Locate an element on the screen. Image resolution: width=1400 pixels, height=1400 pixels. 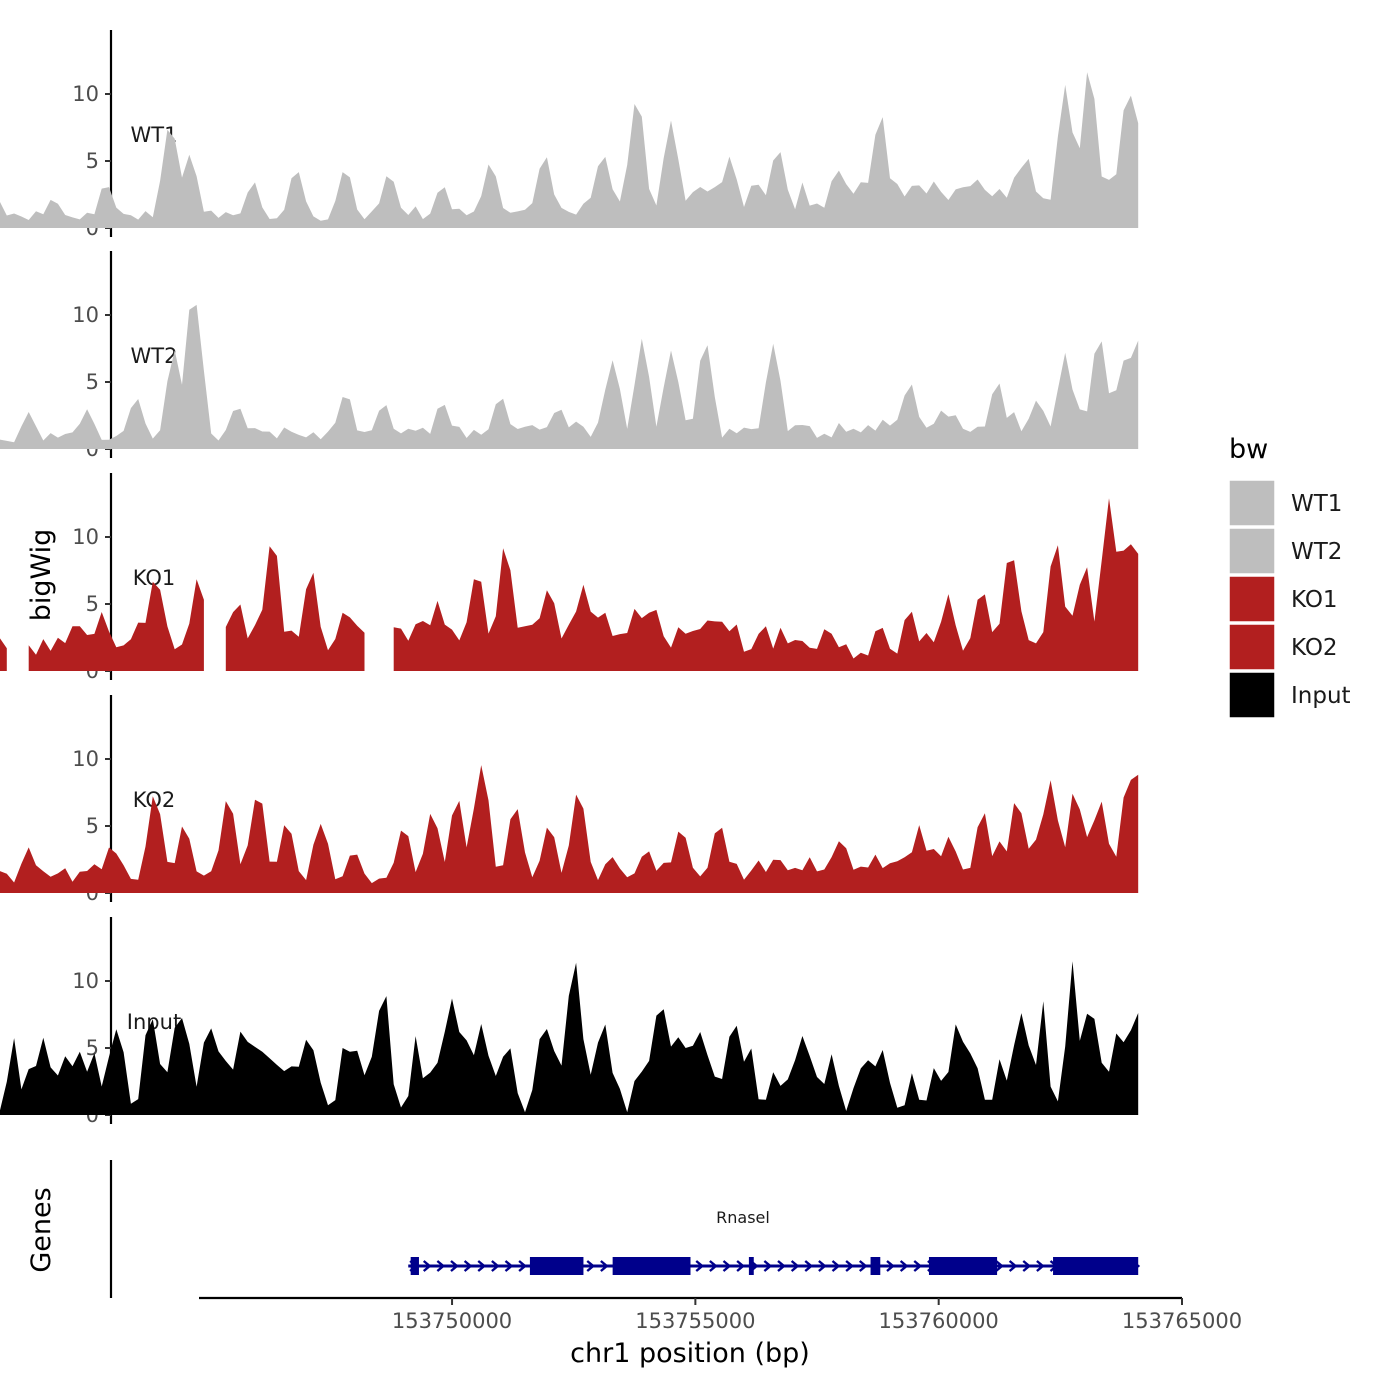
legend-label: Input is located at coordinates (1321, 696).